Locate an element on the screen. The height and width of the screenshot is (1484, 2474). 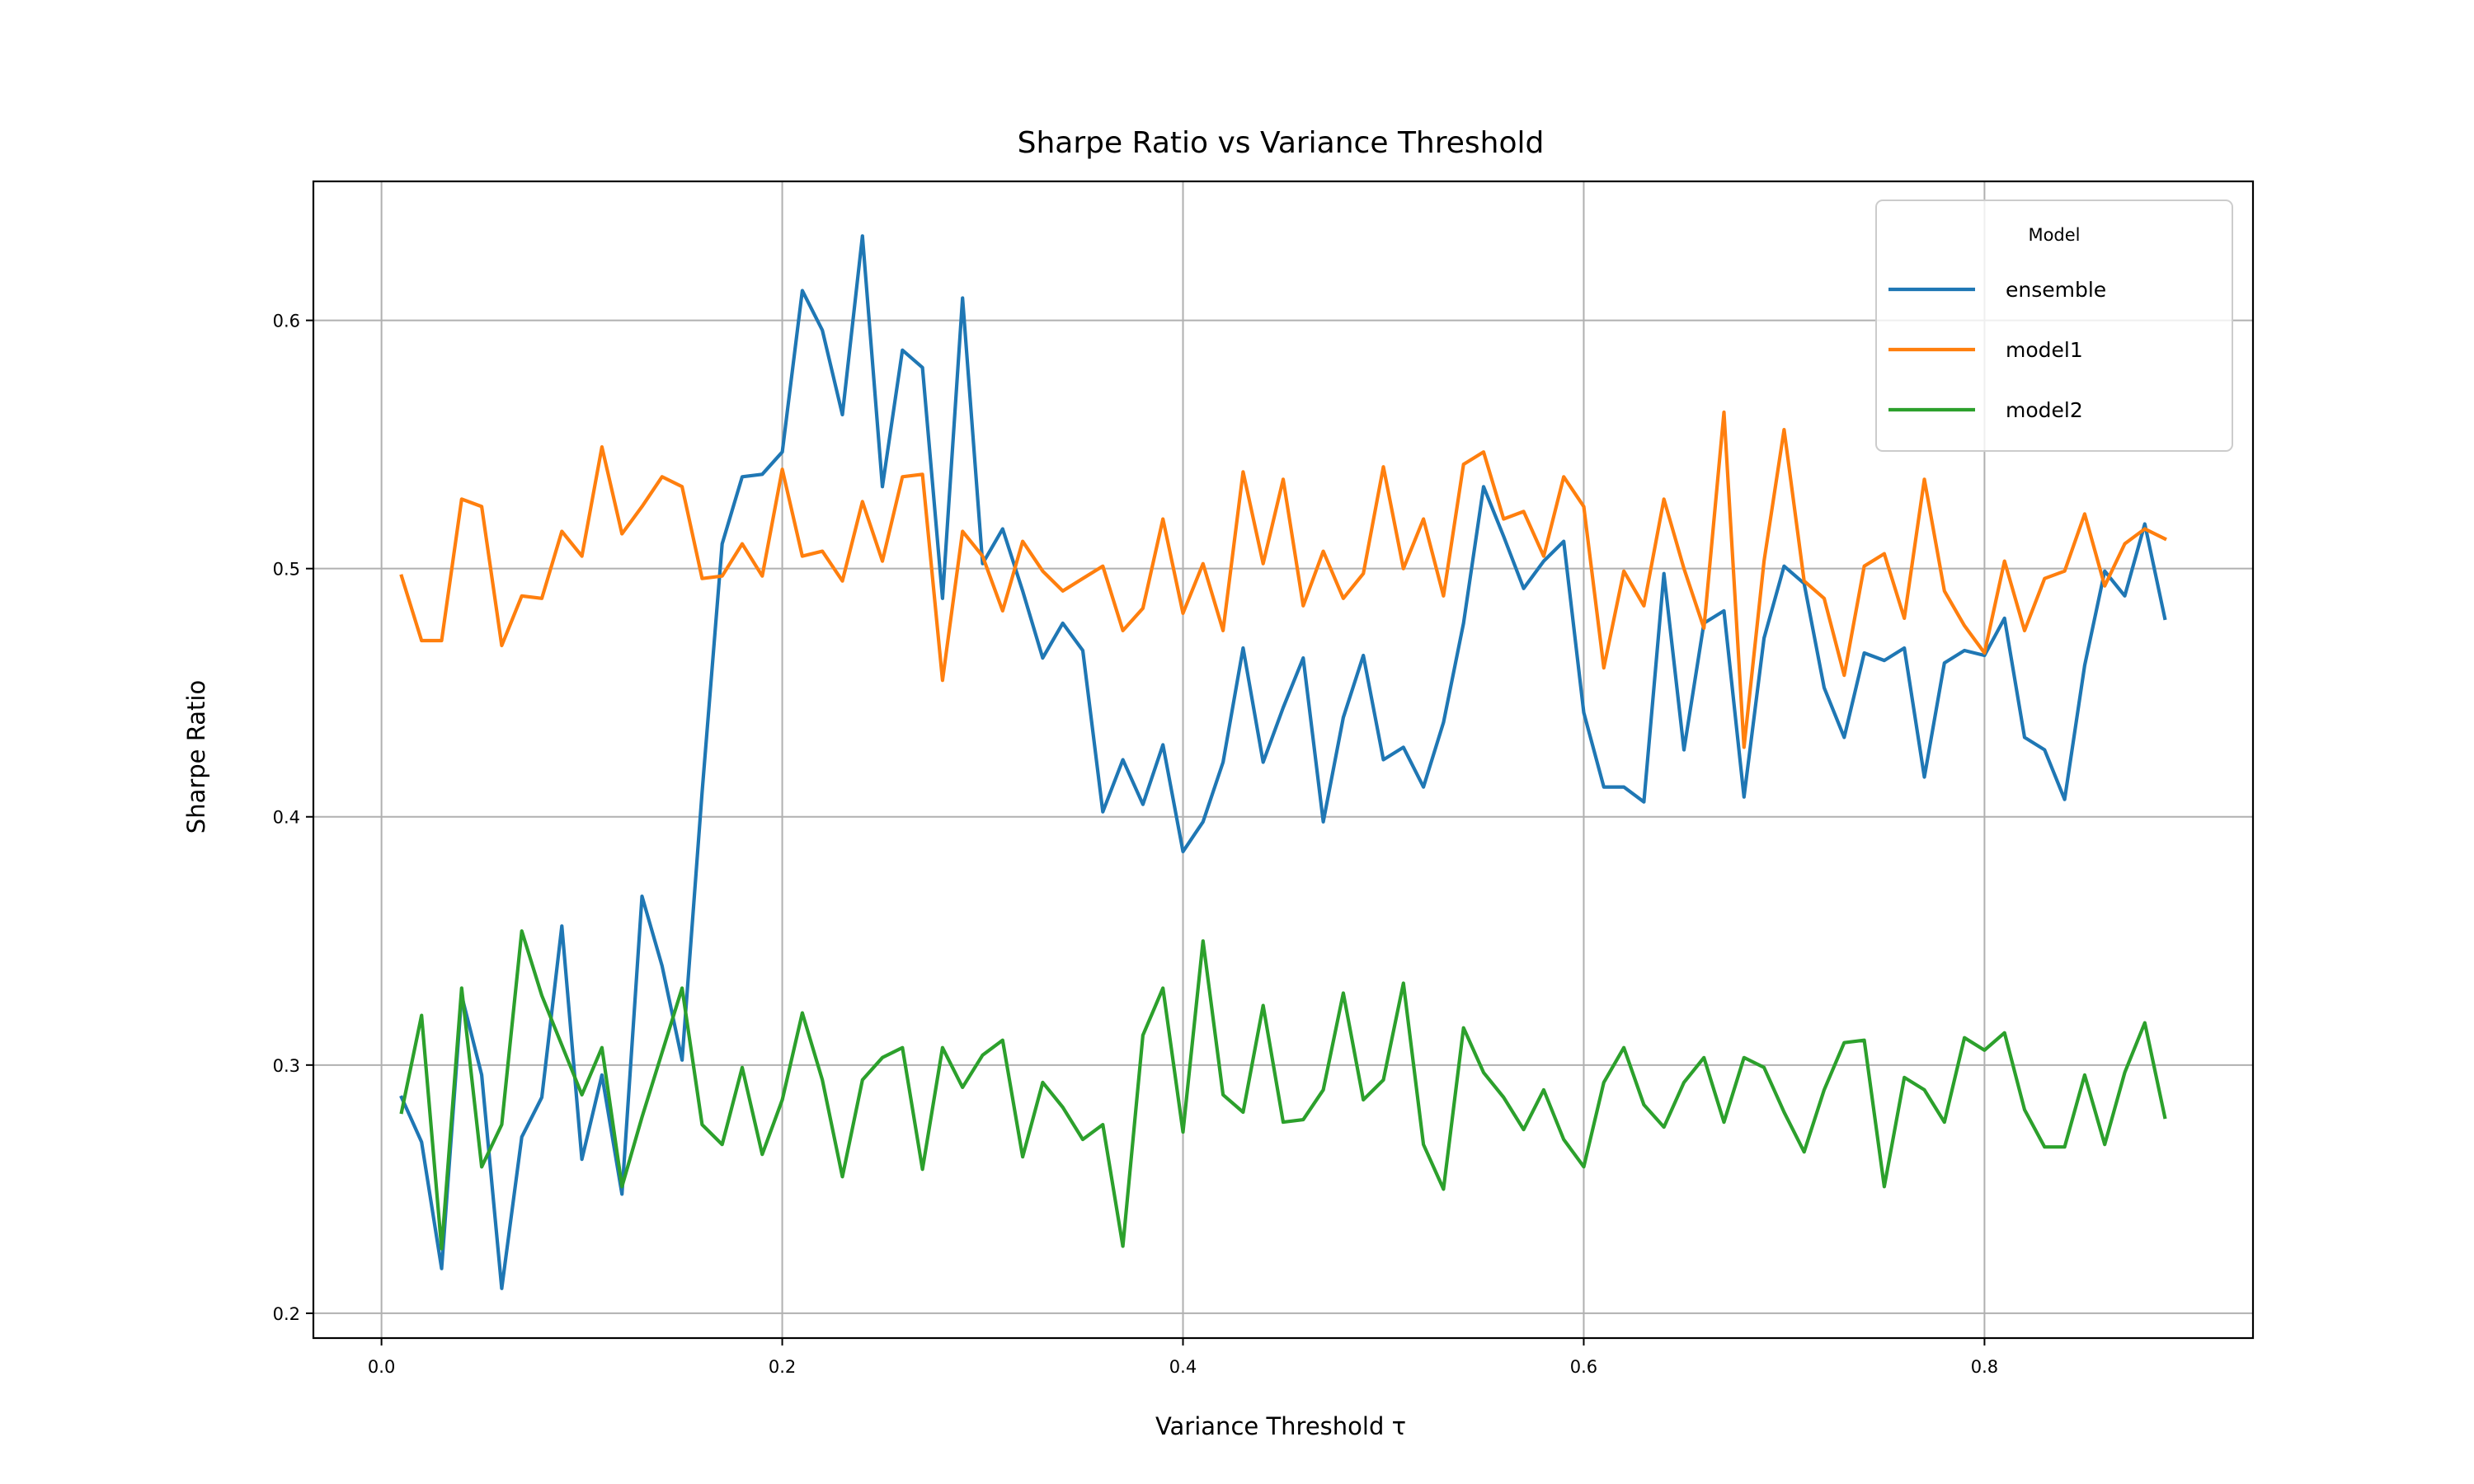
legend-label-model2: model2 is located at coordinates (2044, 410).